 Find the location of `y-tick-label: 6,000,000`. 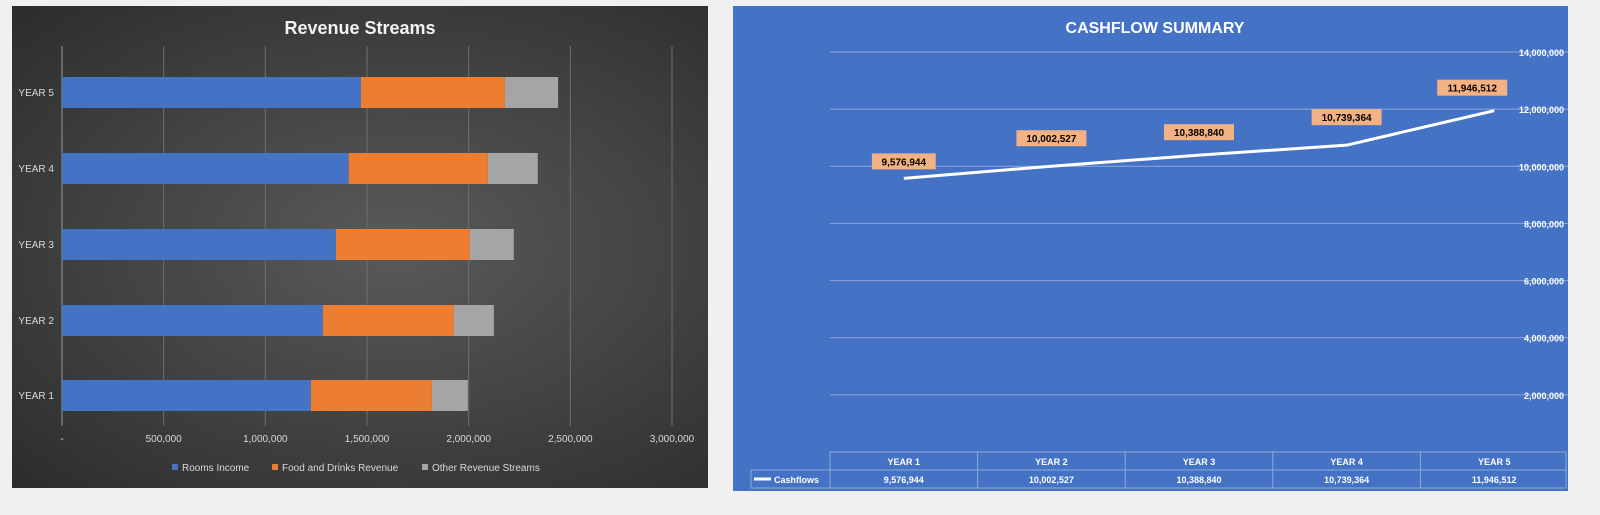

y-tick-label: 6,000,000 is located at coordinates (1544, 282).